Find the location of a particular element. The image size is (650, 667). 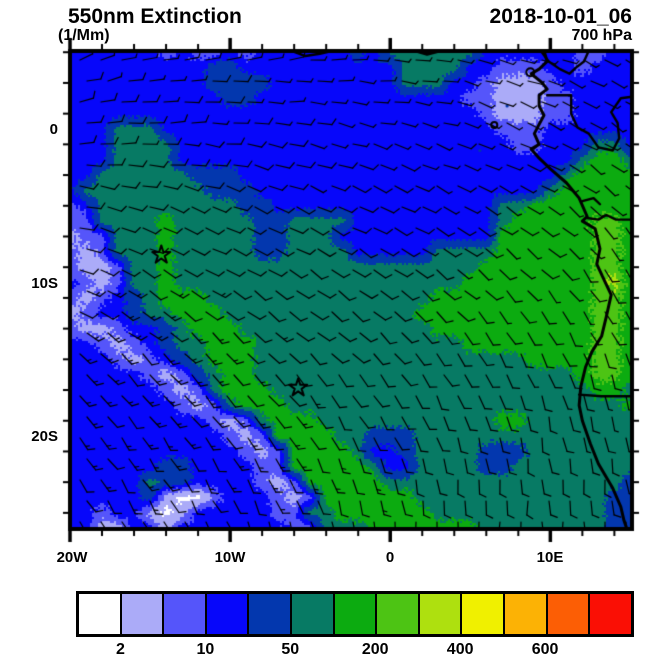

lat-label-10s: 10S is located at coordinates (44, 283).